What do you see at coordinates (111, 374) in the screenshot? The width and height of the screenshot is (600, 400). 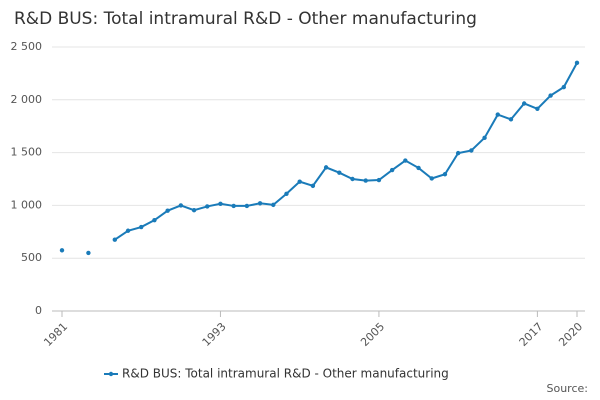 I see `legend-marker` at bounding box center [111, 374].